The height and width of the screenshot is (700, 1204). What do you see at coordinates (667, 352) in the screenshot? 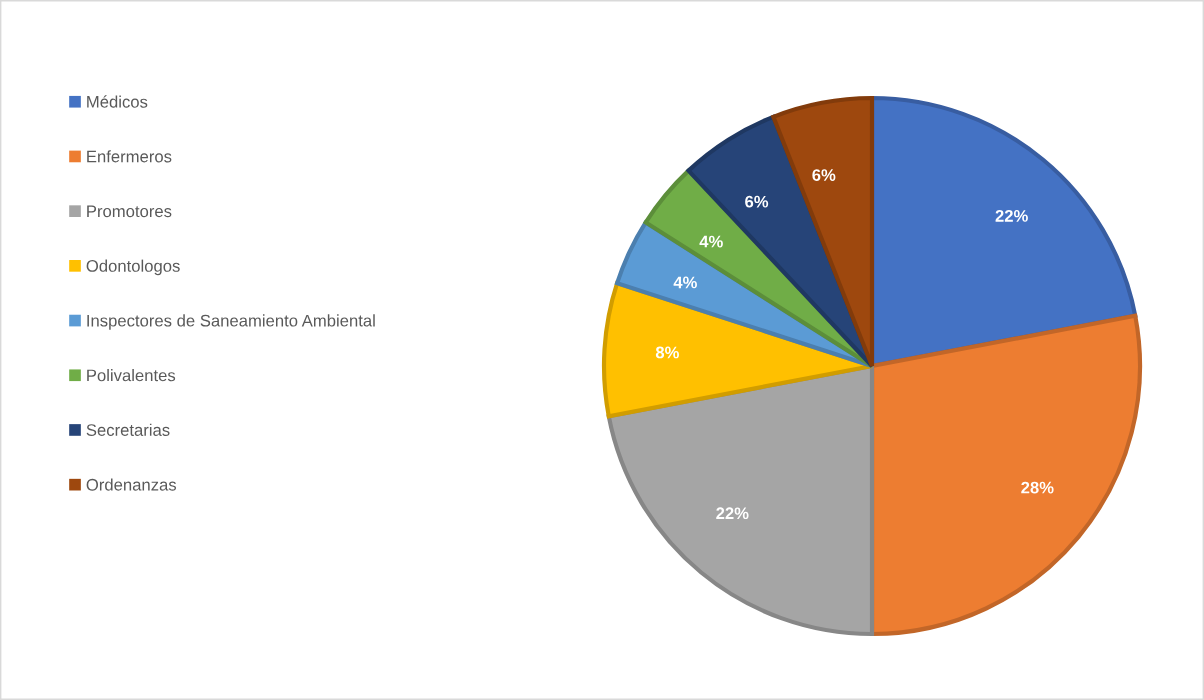
I see `data-label: 8%` at bounding box center [667, 352].